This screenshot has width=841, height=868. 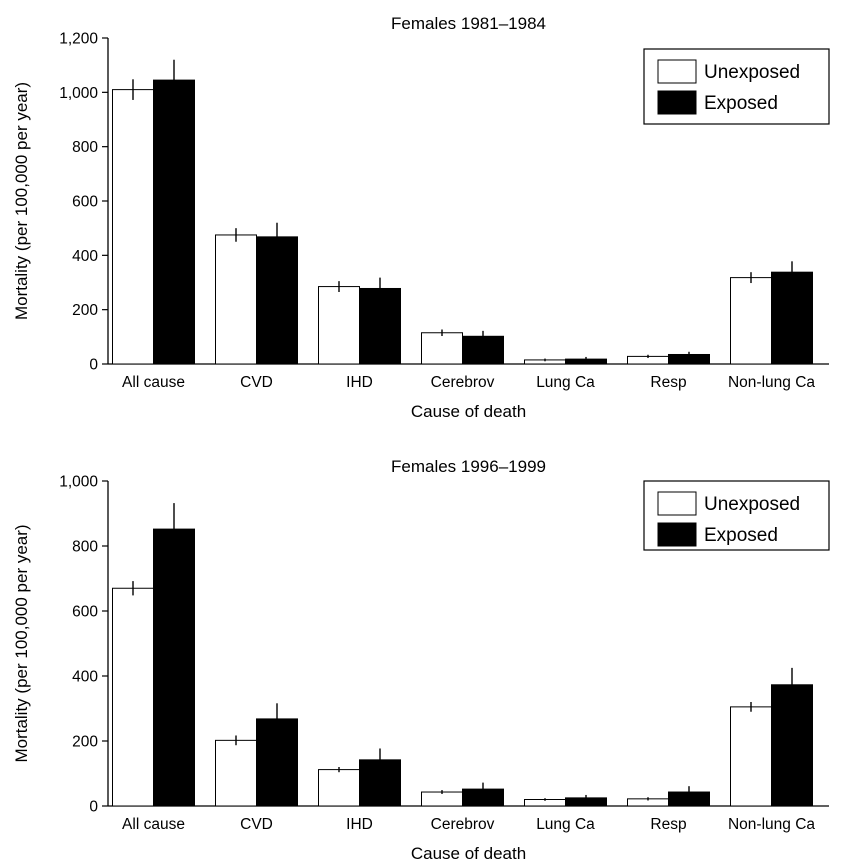 What do you see at coordinates (256, 382) in the screenshot?
I see `chart-1-x-tick-label: CVD` at bounding box center [256, 382].